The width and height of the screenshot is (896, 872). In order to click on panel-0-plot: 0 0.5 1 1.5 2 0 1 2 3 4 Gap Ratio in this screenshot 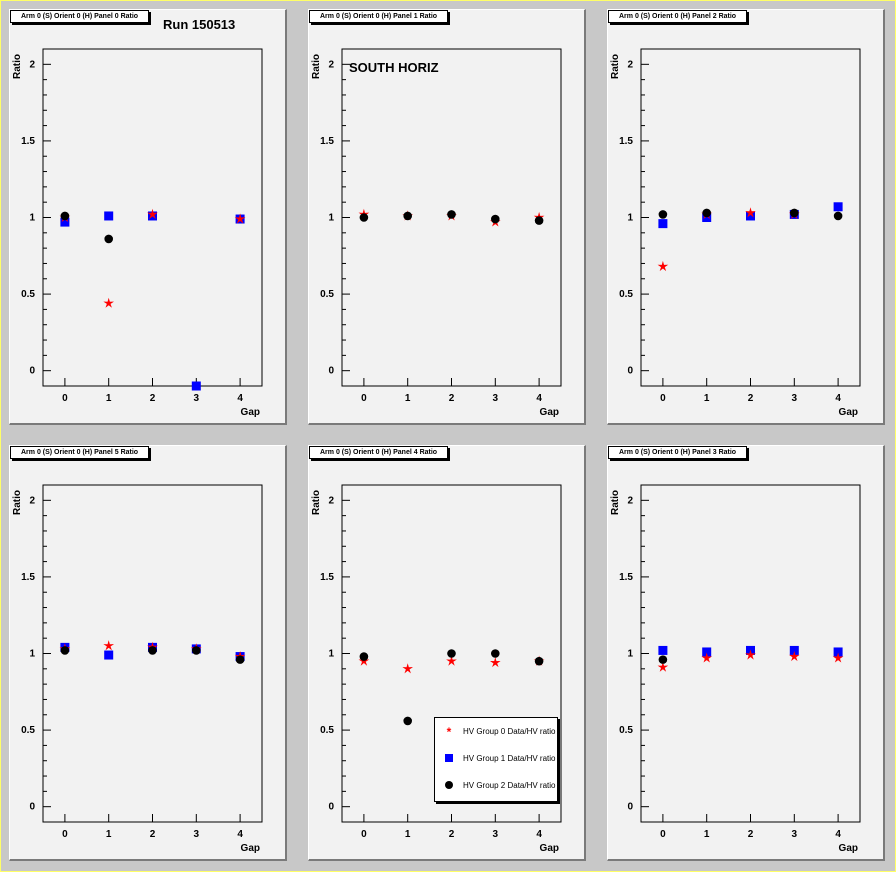, I will do `click(137, 233)`.